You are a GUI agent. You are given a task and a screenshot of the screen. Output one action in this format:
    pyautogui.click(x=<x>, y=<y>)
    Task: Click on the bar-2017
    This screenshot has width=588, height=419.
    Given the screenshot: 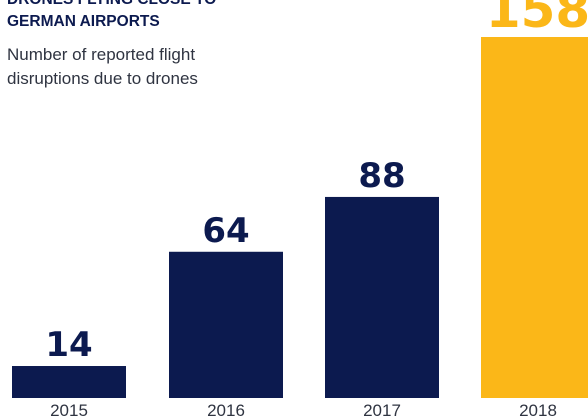 What is the action you would take?
    pyautogui.click(x=382, y=297)
    